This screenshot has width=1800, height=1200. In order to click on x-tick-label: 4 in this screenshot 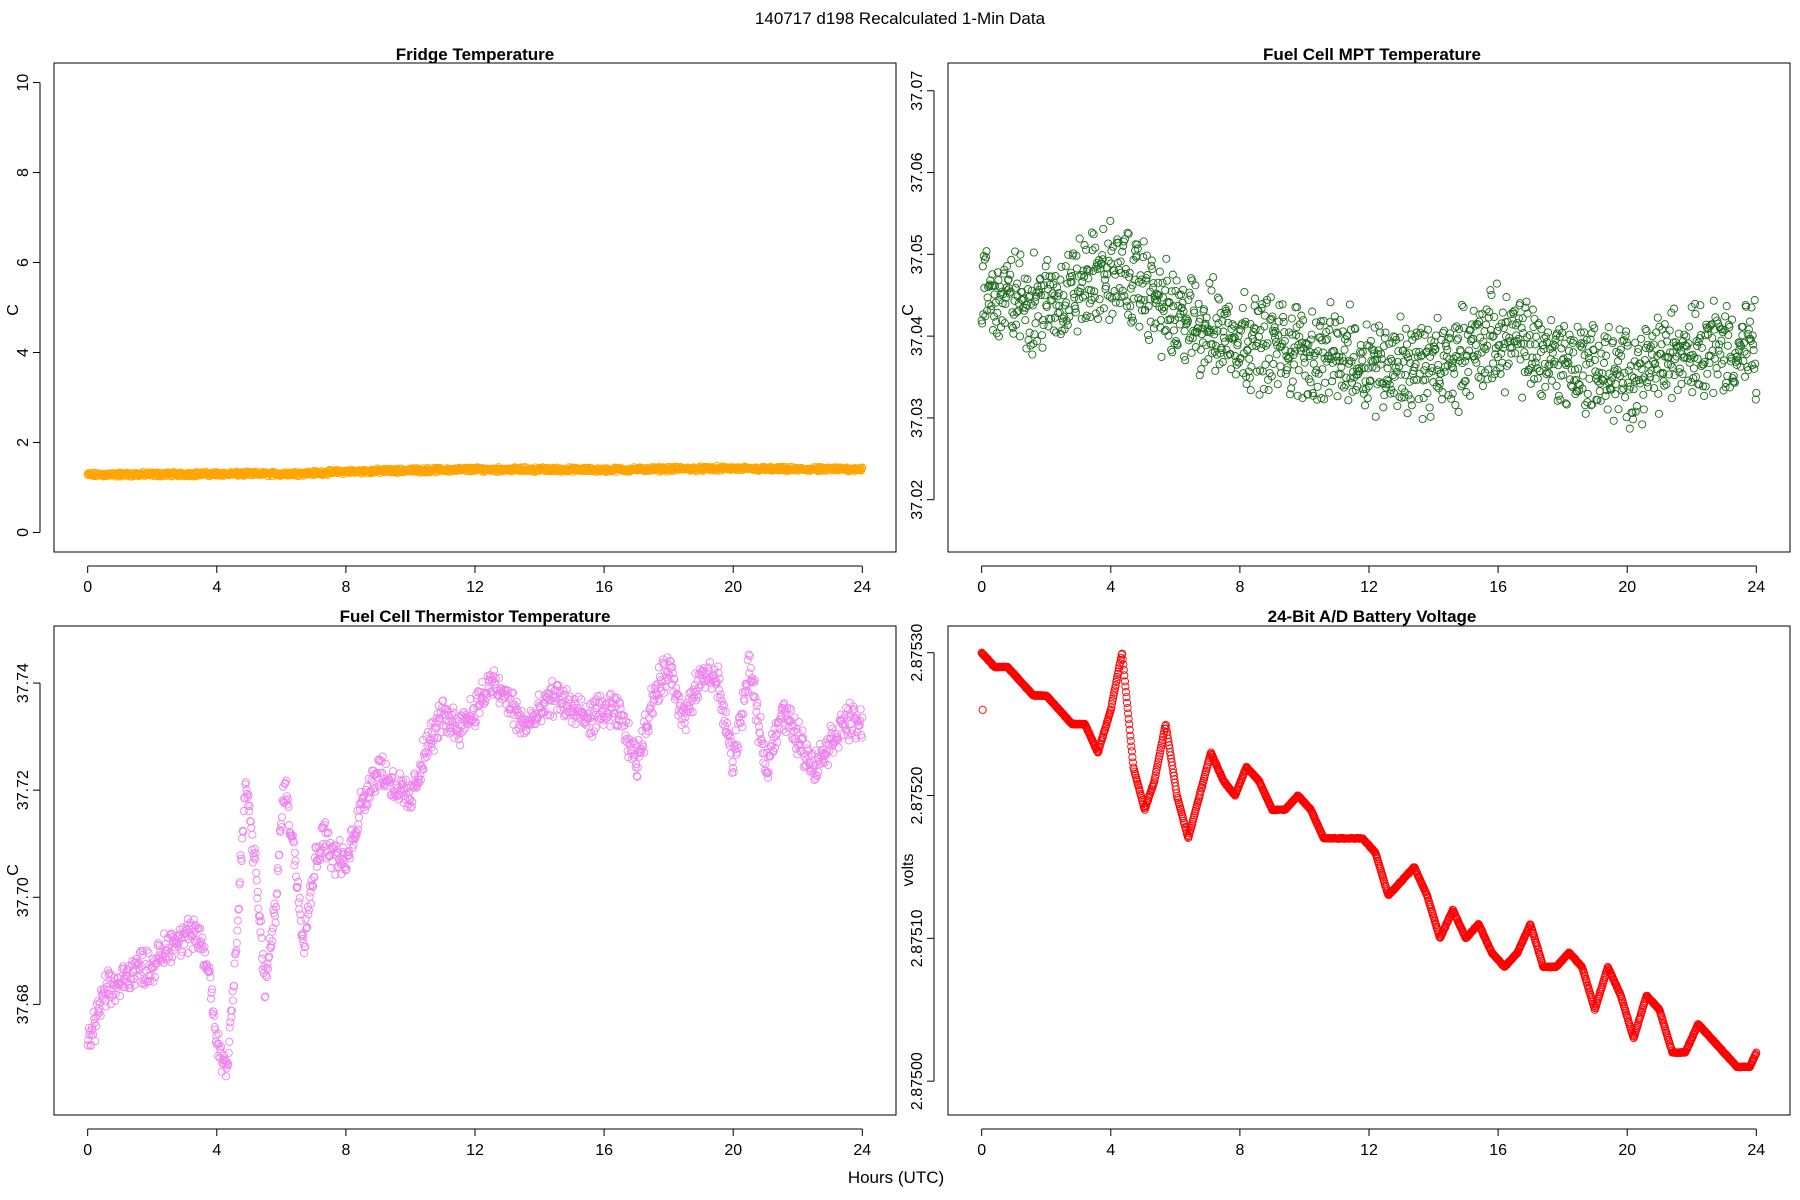, I will do `click(1110, 587)`.